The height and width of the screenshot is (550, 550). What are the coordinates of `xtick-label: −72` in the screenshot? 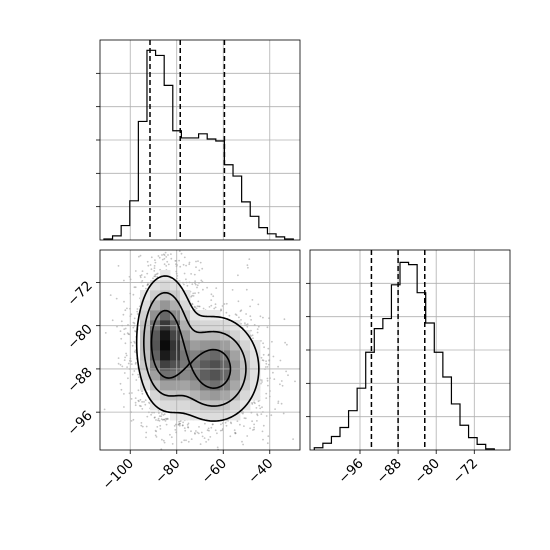 It's located at (465, 471).